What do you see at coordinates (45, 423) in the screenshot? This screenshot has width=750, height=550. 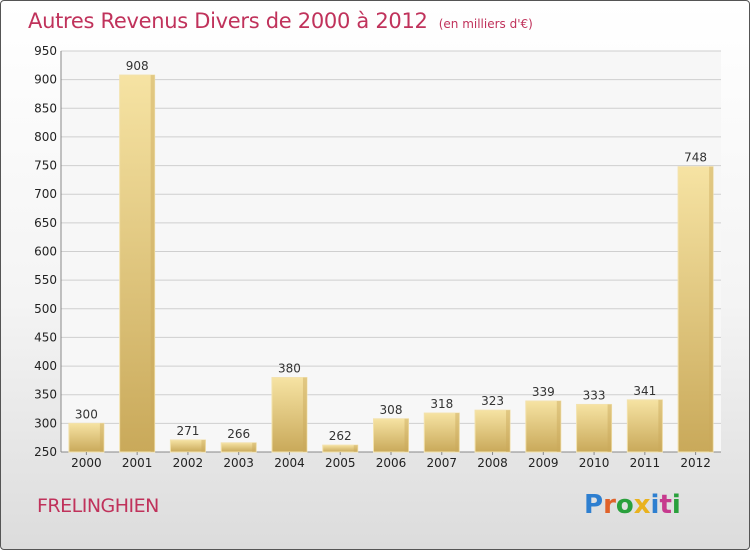 I see `y-tick-label: 300` at bounding box center [45, 423].